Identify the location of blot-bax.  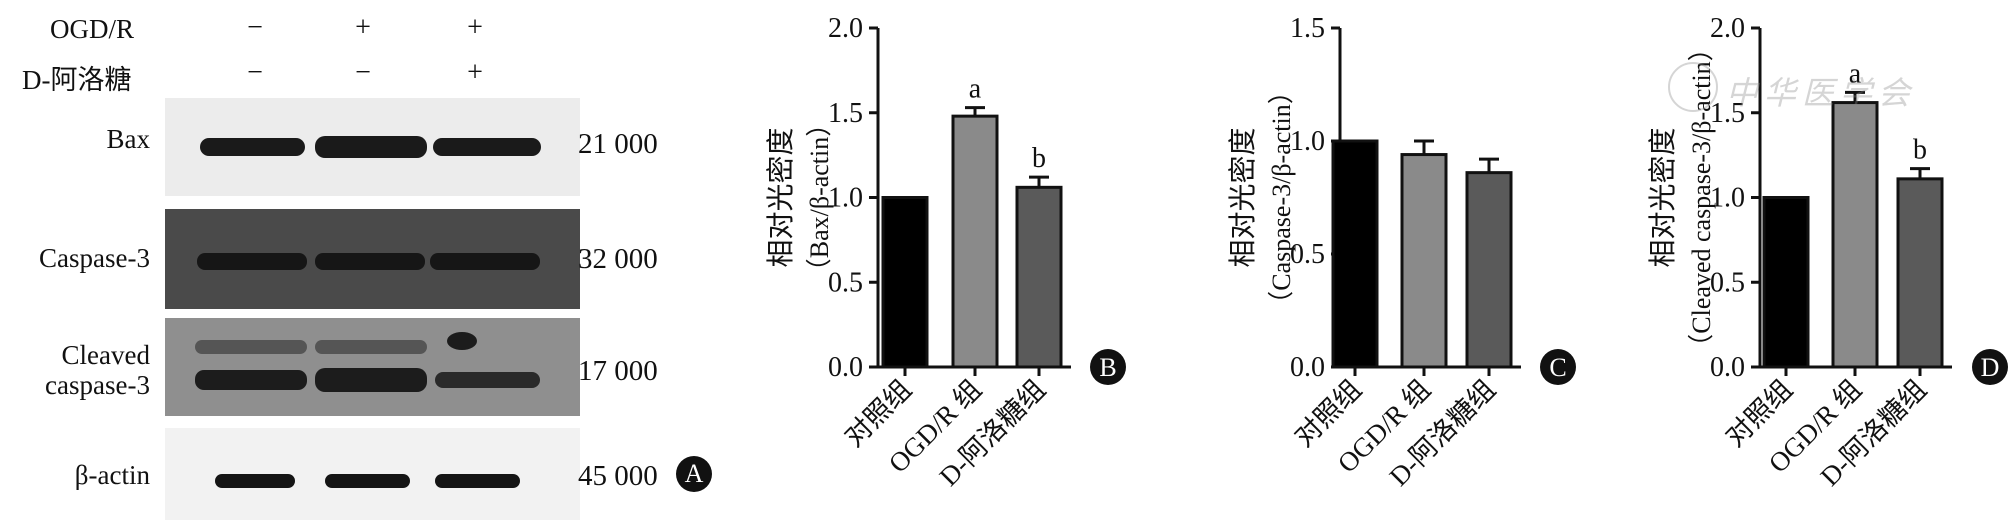
(372, 147).